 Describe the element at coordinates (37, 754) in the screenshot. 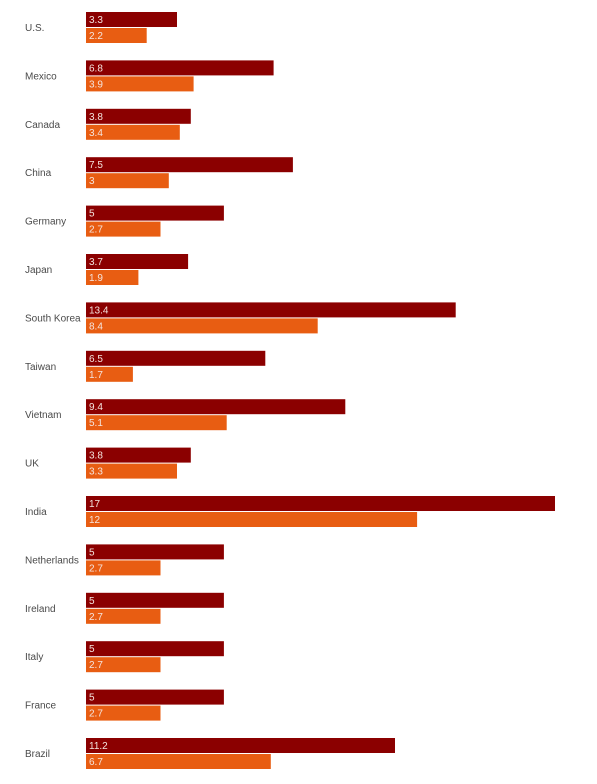

I see `category-label-brazil: Brazil` at that location.